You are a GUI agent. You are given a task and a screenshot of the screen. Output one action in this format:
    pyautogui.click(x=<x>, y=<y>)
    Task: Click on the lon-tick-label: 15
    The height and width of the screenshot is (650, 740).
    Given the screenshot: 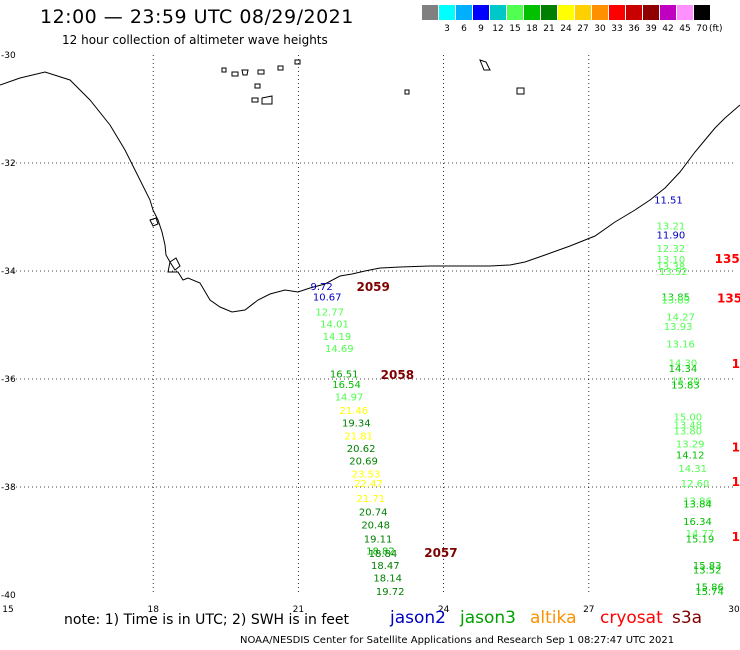 What is the action you would take?
    pyautogui.click(x=7, y=610)
    